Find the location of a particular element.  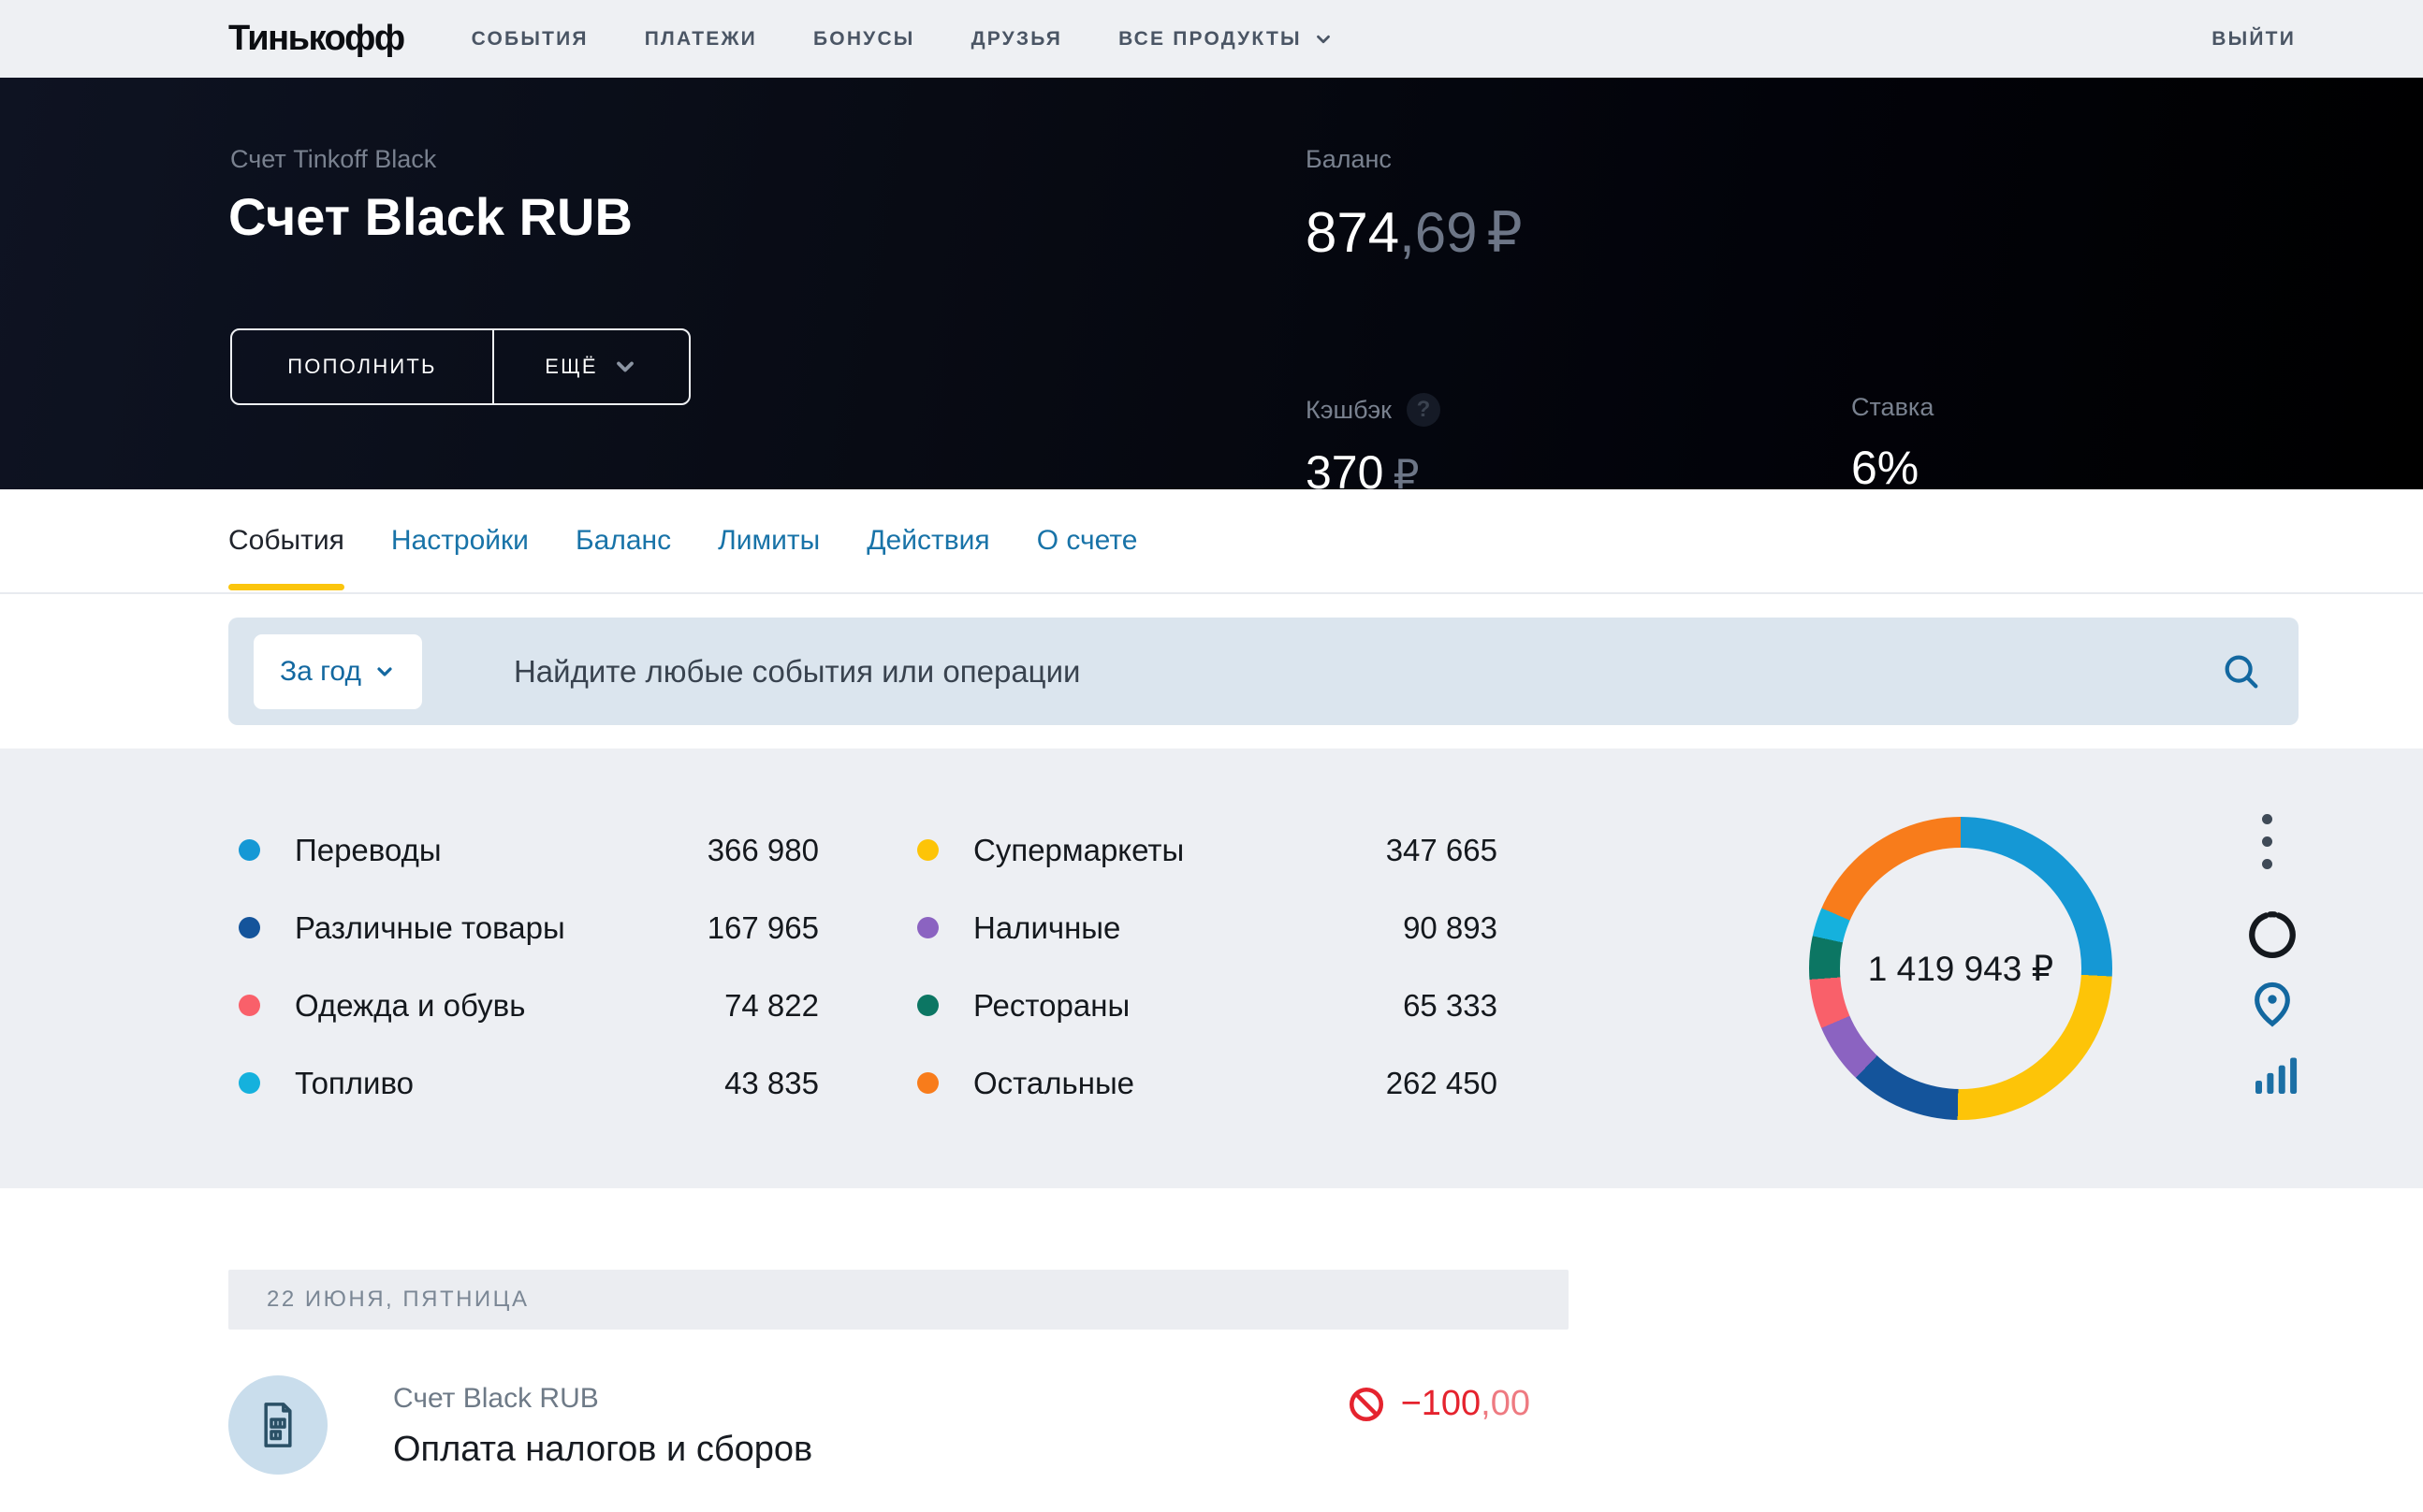

donut-ring: 1 419 943 ₽ is located at coordinates (1960, 969).